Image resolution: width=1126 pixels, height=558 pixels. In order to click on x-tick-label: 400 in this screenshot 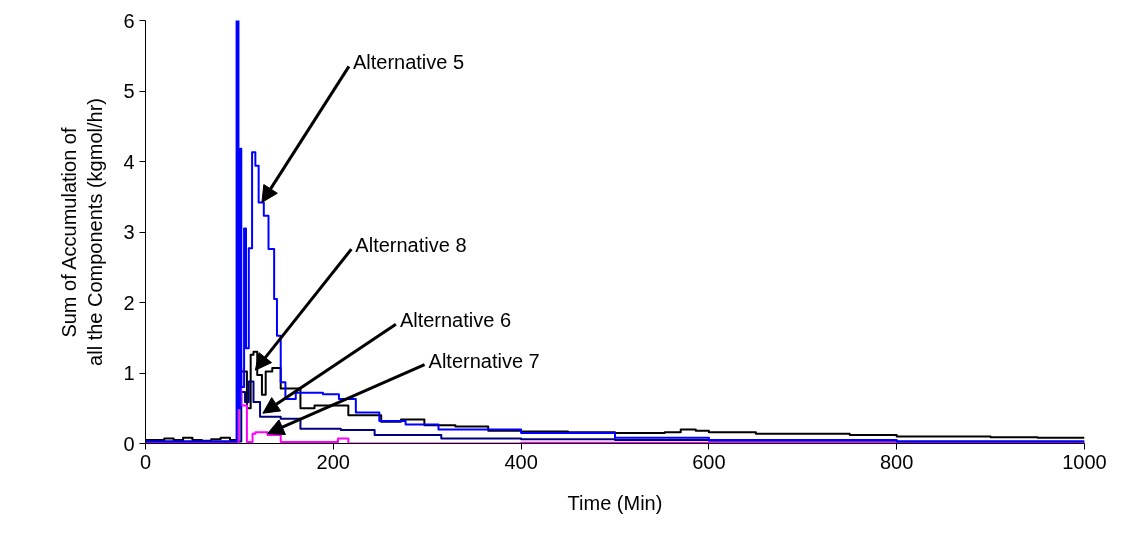, I will do `click(521, 461)`.